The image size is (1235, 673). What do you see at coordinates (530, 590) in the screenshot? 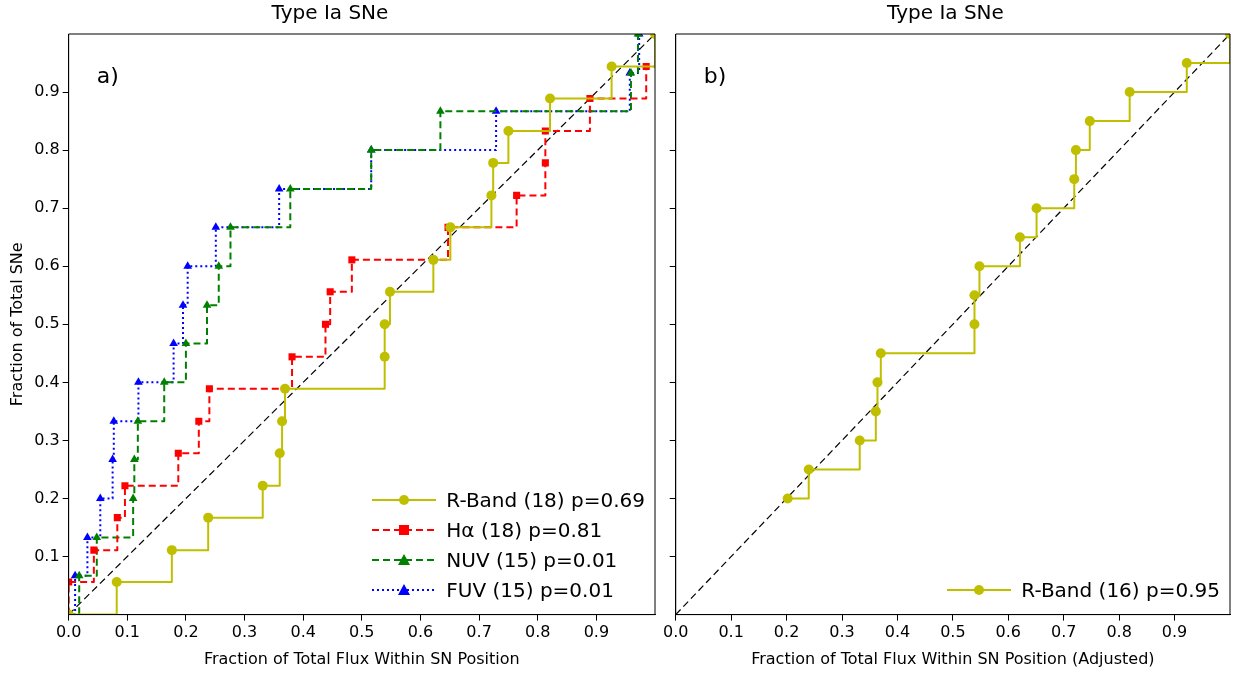
I see `legend-label: FUV (15) p=0.01` at bounding box center [530, 590].